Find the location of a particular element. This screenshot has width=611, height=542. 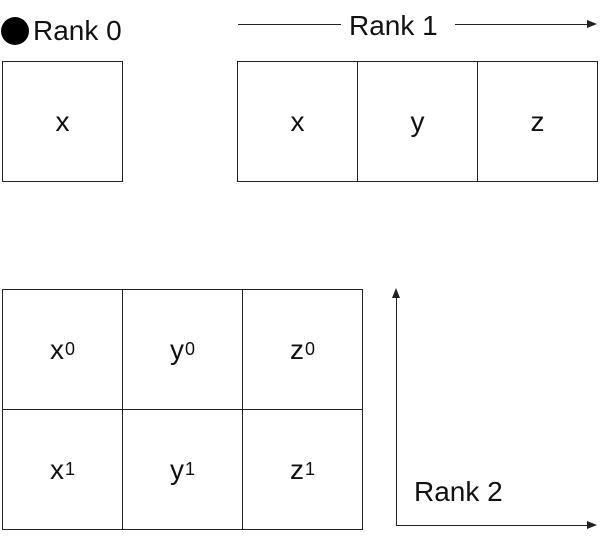

rank2-cell-y0-base: y is located at coordinates (176, 349).